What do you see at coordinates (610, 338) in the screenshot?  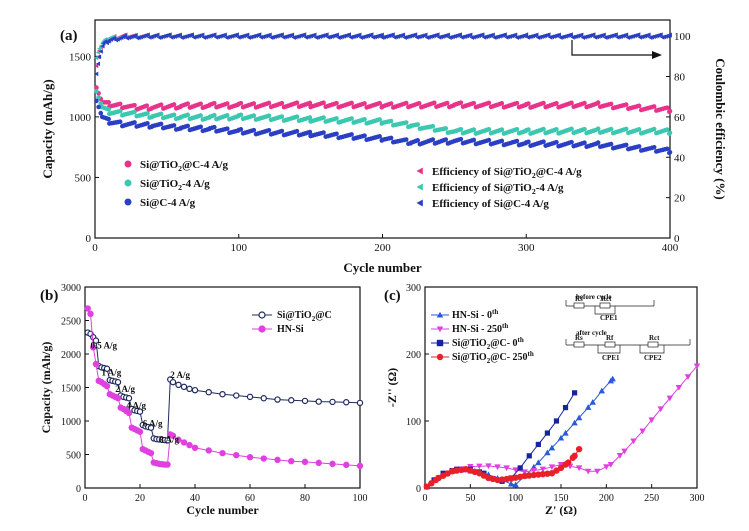 I see `circuit-label: Rf` at bounding box center [610, 338].